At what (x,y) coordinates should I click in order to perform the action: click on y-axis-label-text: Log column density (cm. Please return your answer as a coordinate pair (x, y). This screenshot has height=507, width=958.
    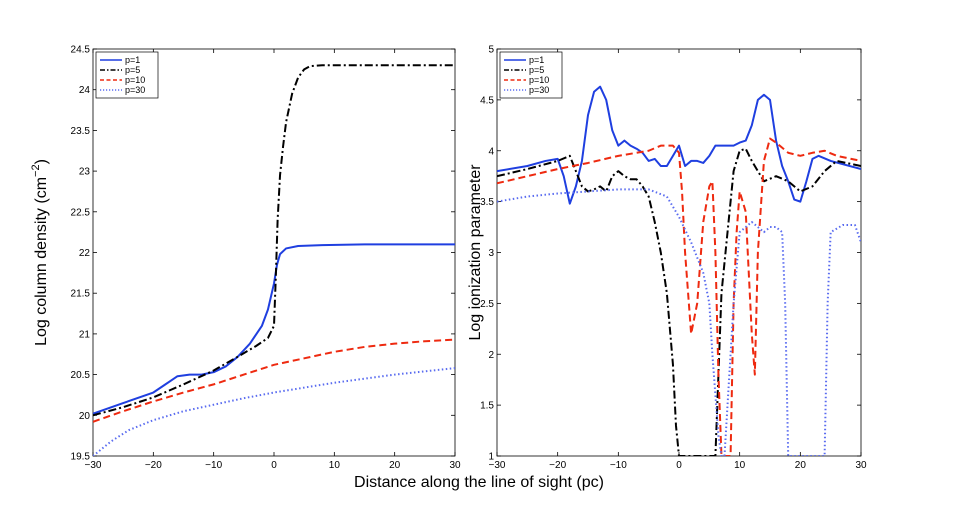
    Looking at the image, I should click on (41, 261).